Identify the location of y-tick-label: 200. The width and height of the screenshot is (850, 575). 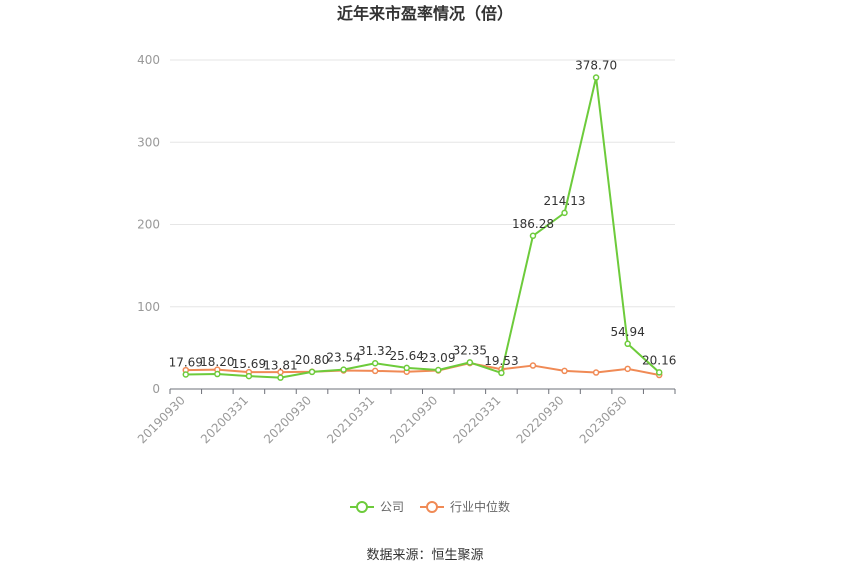
(148, 225).